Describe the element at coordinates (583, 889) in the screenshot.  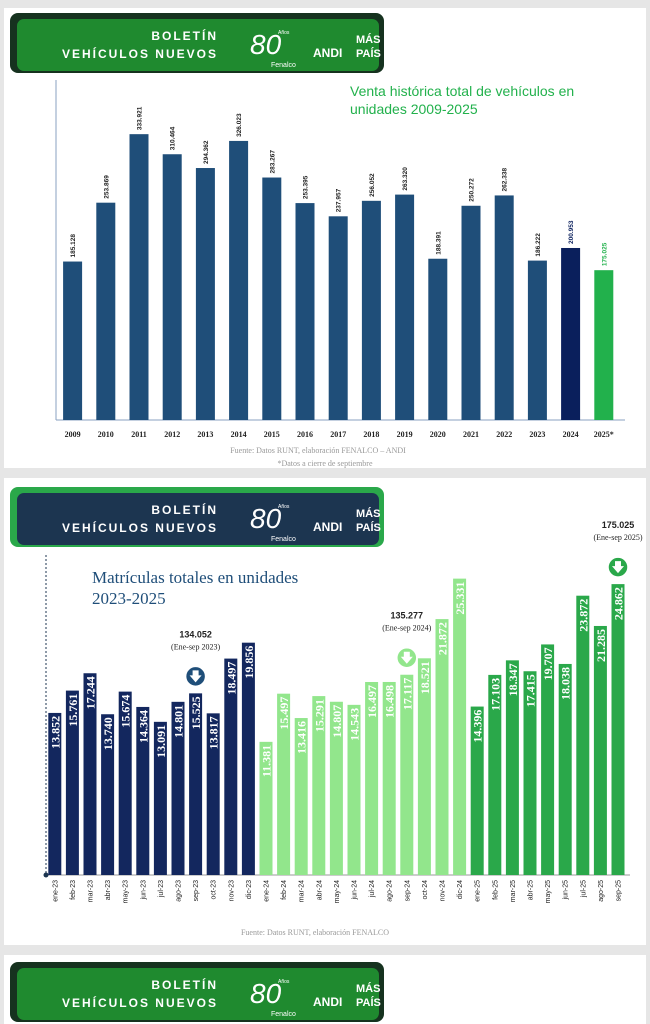
I see `x-tick-label: jul-25` at that location.